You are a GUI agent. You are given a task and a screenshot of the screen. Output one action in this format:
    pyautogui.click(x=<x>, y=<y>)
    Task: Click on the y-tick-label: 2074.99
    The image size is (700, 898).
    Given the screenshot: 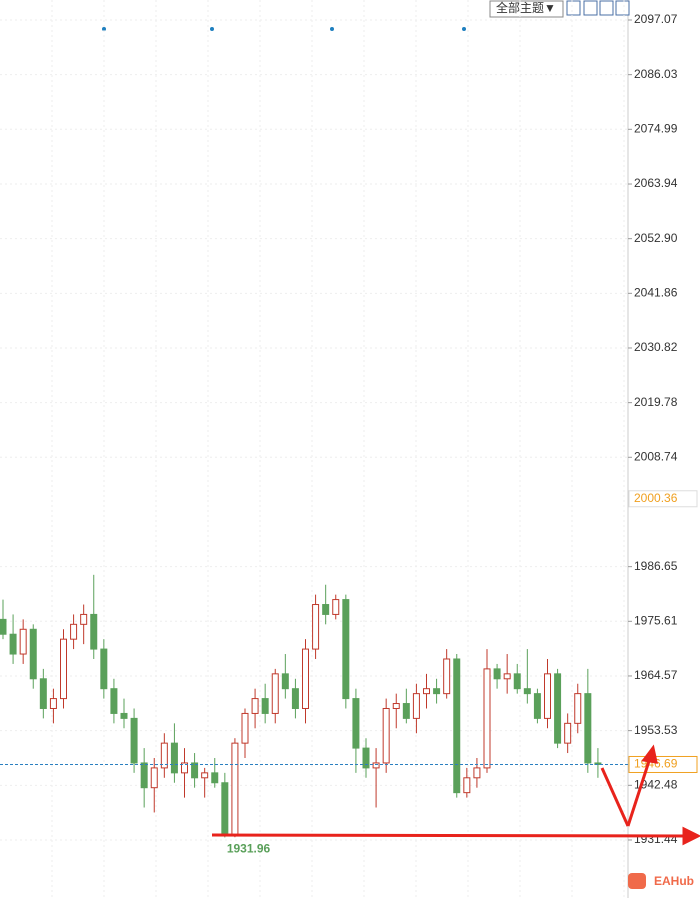 What is the action you would take?
    pyautogui.click(x=656, y=128)
    